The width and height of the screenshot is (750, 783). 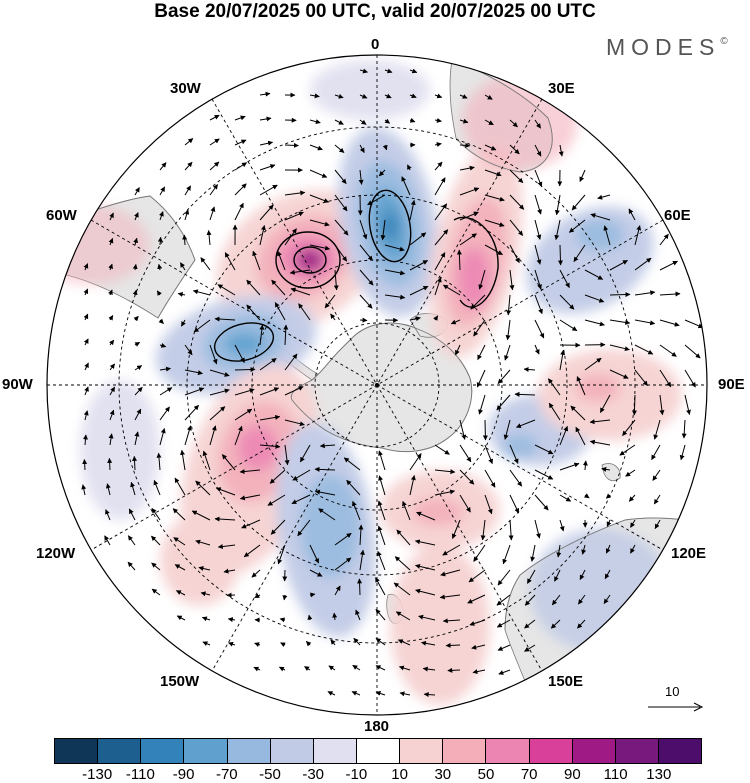 What do you see at coordinates (183, 774) in the screenshot?
I see `colorbar-tick-label: -90` at bounding box center [183, 774].